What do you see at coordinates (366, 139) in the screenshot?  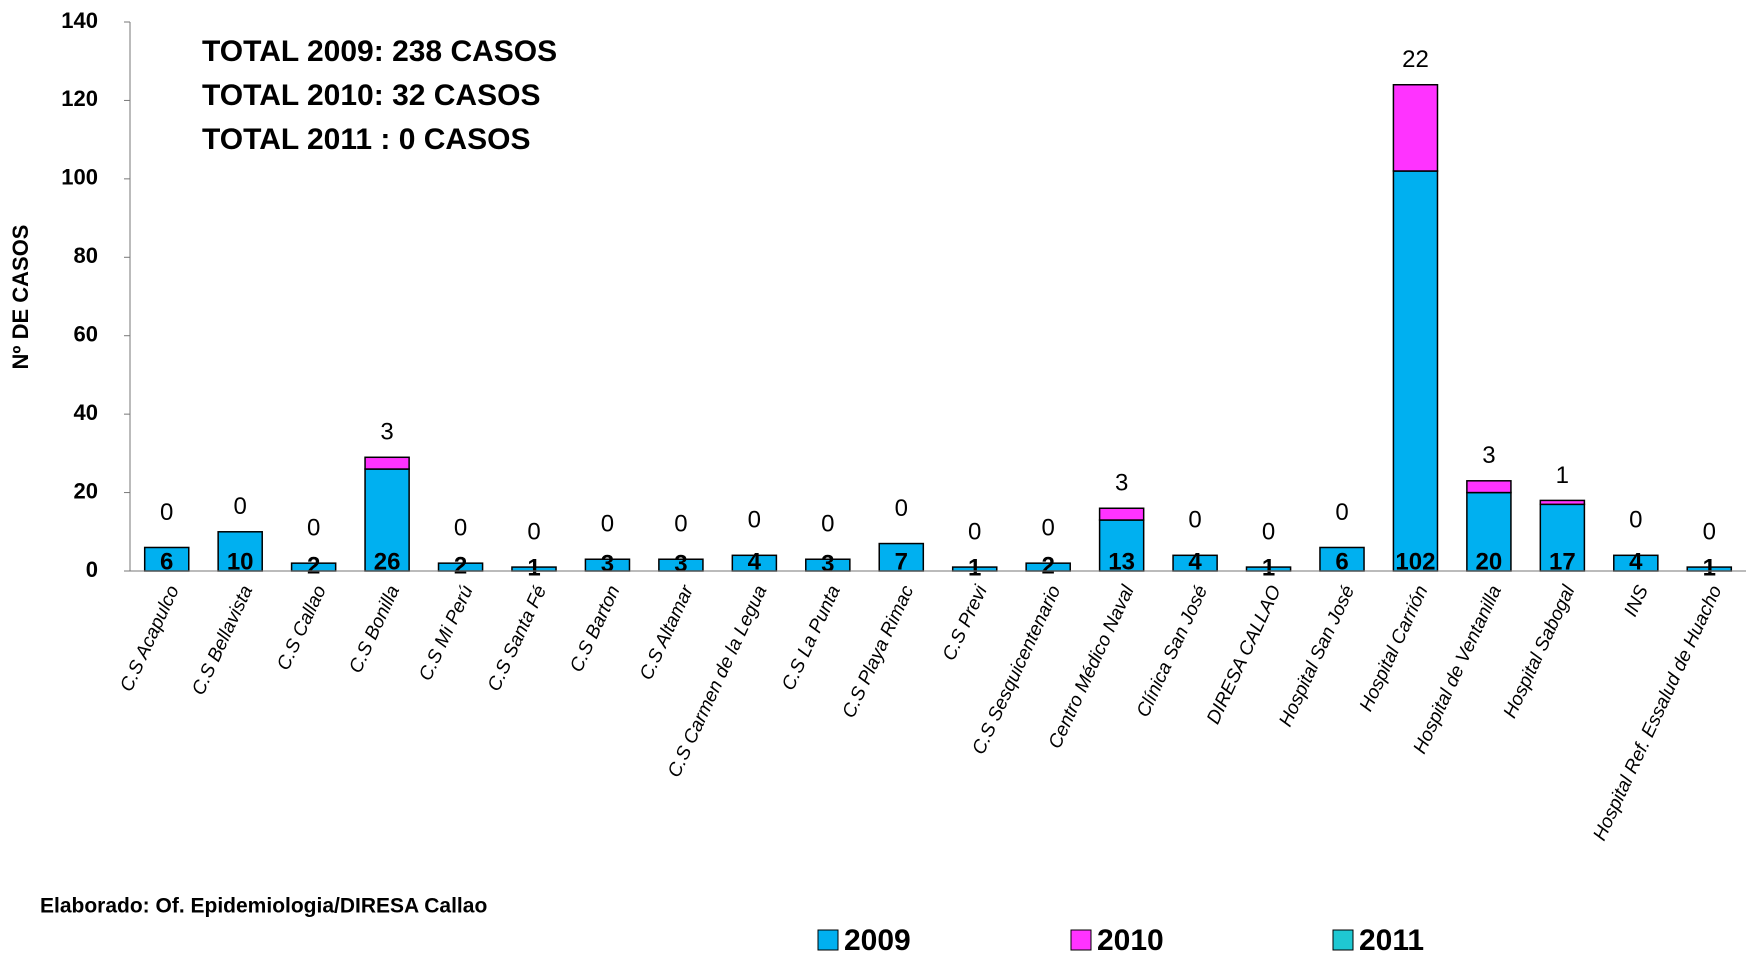 I see `annotation: TOTAL 2011 : 0 CASOS` at bounding box center [366, 139].